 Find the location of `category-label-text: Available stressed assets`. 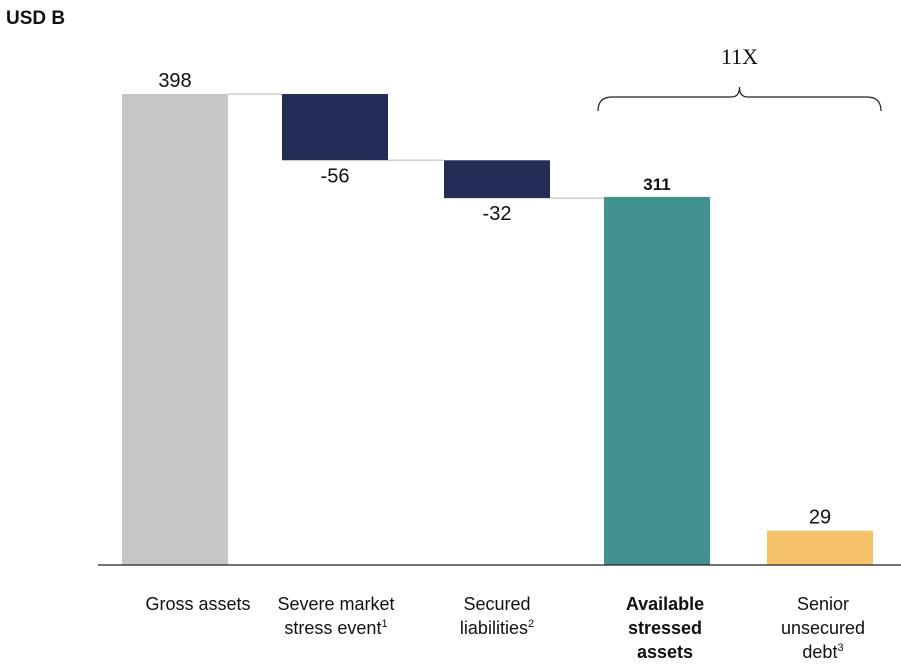

category-label-text: Available stressed assets is located at coordinates (665, 628).